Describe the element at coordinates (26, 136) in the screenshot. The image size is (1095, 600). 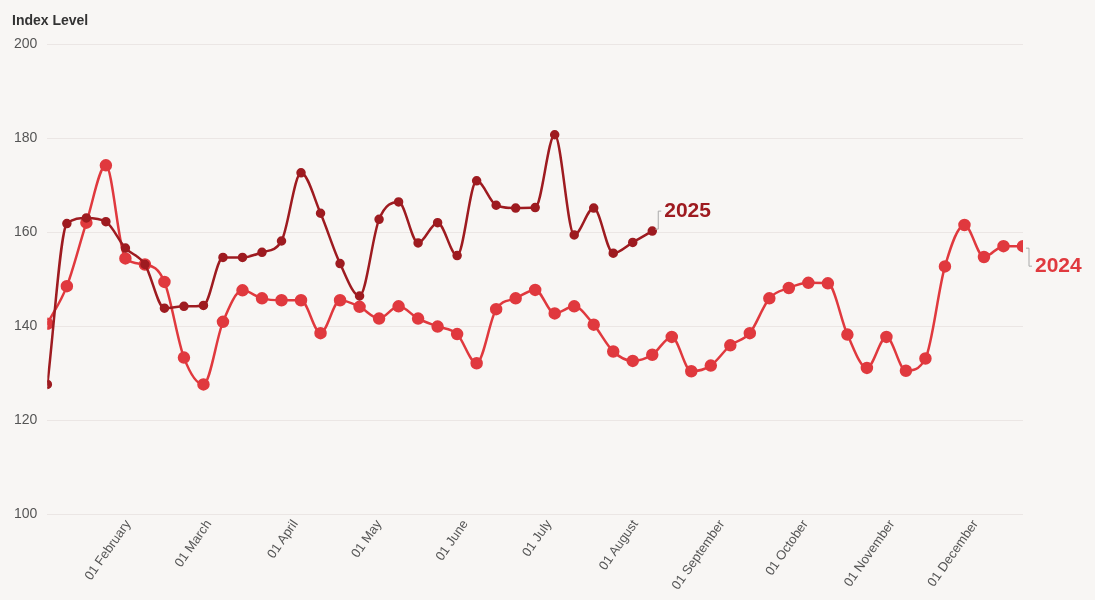
I see `y-tick-label: 180` at that location.